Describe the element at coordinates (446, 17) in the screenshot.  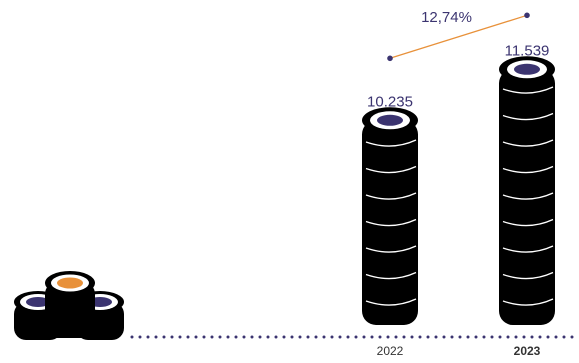
I see `growth-label: 12,74%` at that location.